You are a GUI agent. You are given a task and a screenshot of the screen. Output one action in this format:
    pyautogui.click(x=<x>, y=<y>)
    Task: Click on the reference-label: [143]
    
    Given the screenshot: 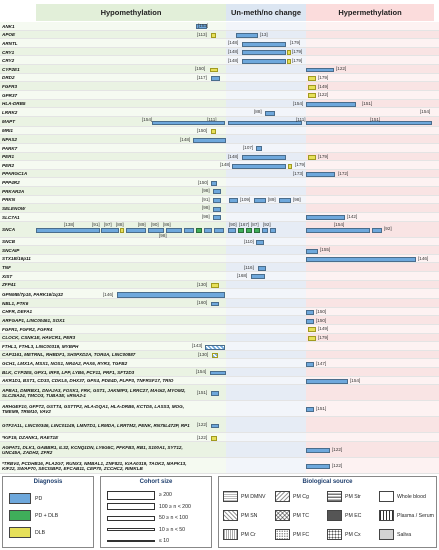 What is the action you would take?
    pyautogui.click(x=197, y=346)
    